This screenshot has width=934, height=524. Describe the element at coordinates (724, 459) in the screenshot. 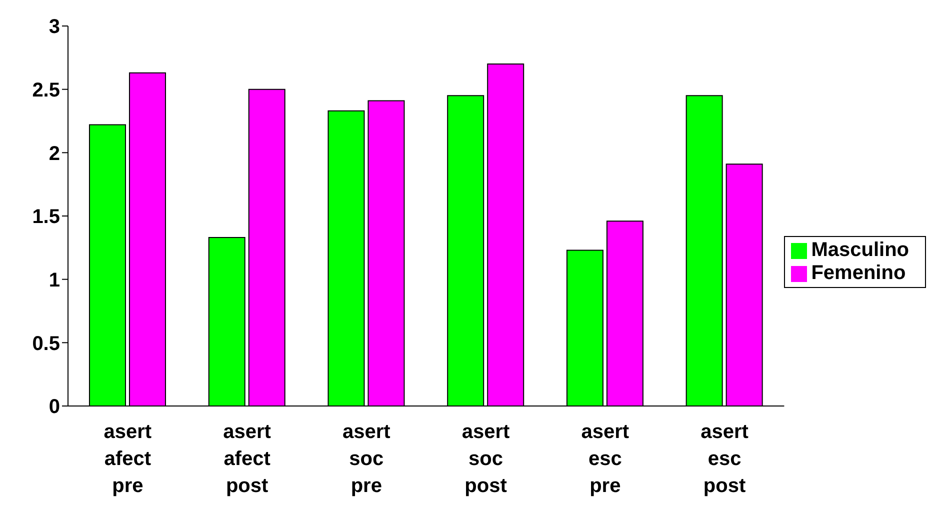

I see `x-tick-label: asert esc post` at that location.